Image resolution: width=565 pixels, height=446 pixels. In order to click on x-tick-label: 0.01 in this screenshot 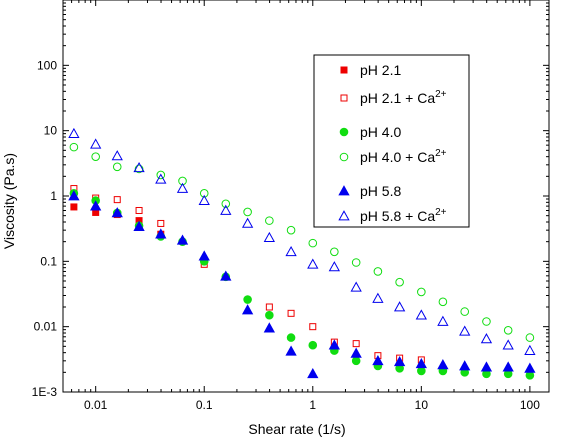, I will do `click(96, 405)`.